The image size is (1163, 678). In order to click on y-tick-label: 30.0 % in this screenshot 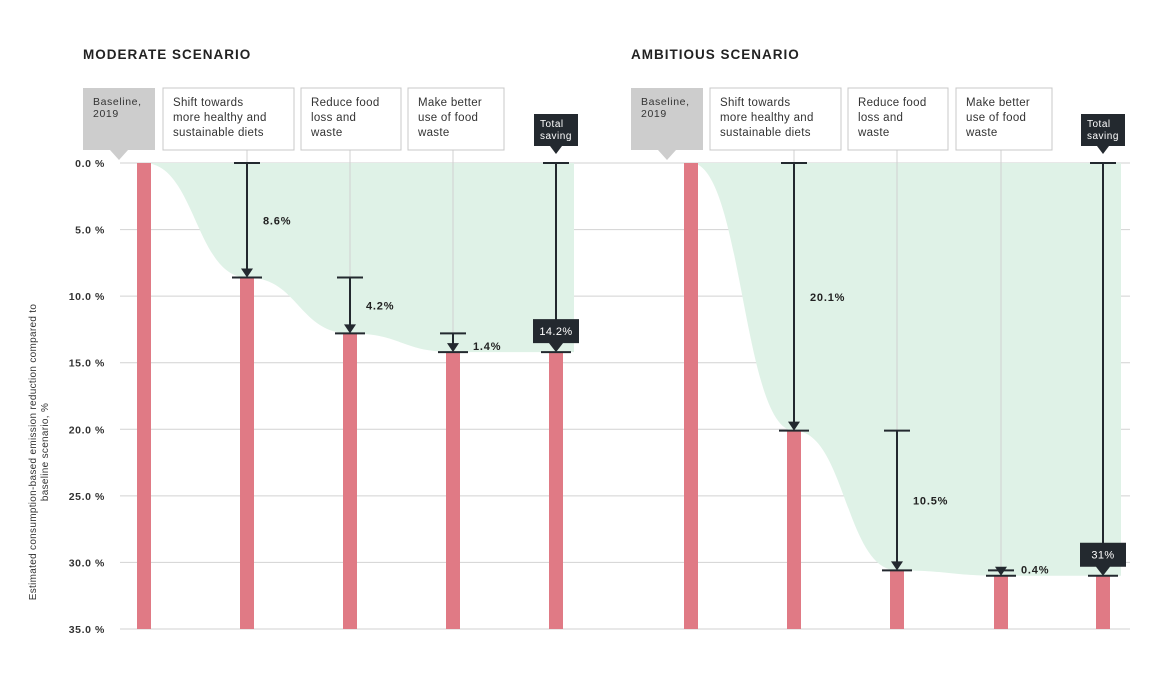, I will do `click(87, 563)`.